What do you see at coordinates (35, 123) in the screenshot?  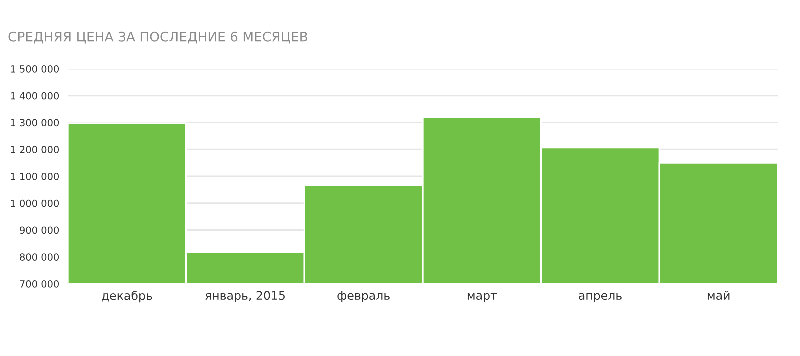 I see `y-tick-label: 1 300 000` at bounding box center [35, 123].